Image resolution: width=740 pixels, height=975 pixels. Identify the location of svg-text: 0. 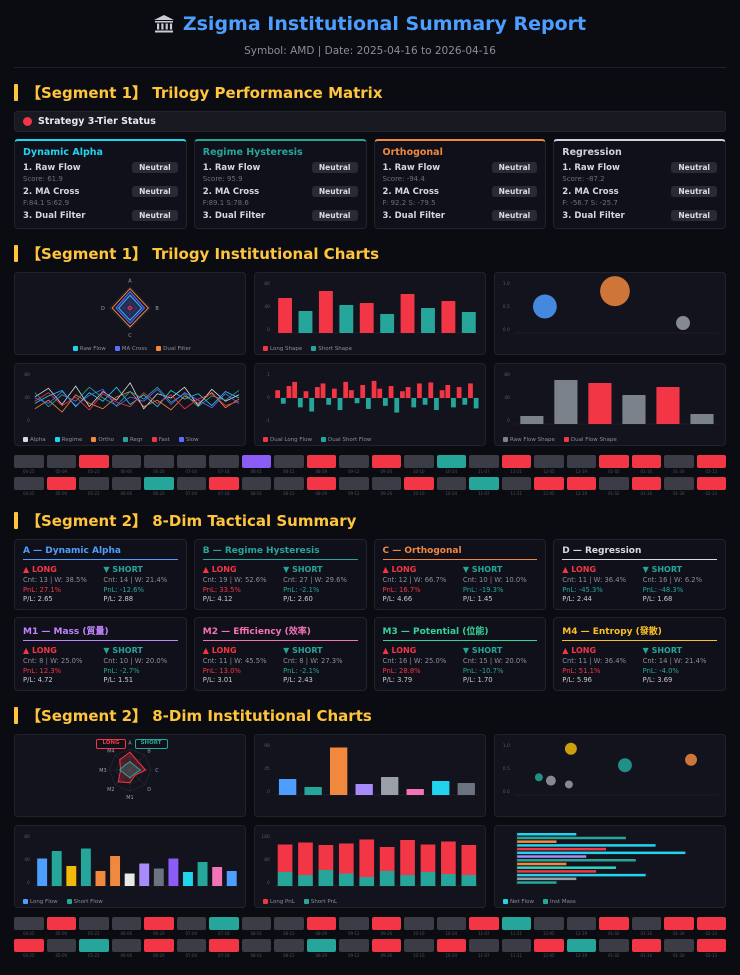
(28, 421).